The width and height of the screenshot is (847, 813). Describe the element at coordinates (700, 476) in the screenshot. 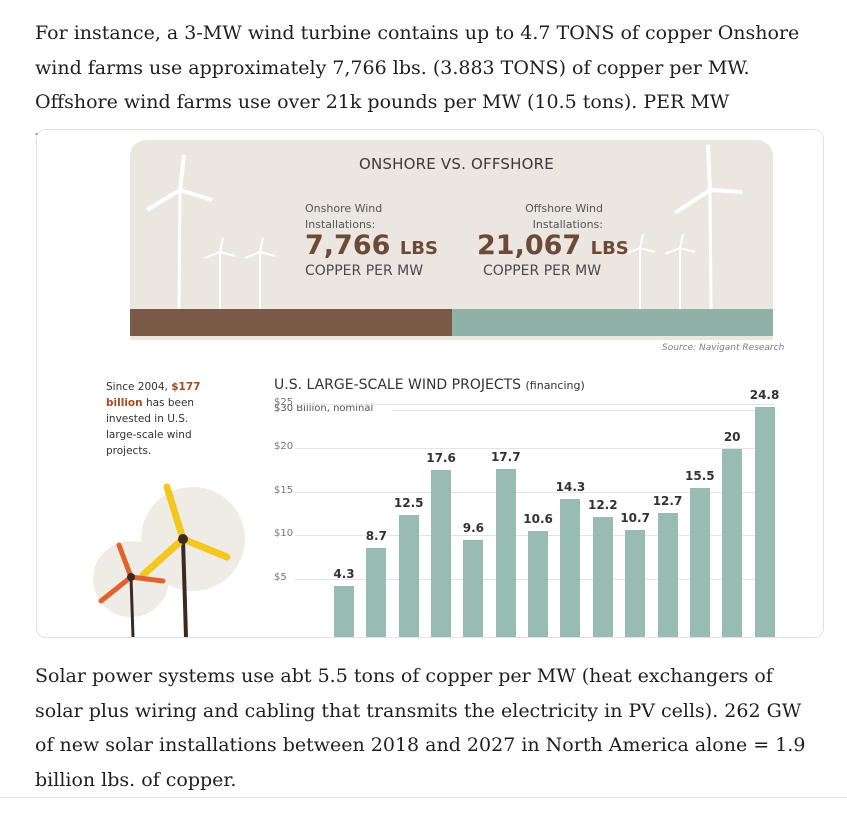

I see `bar-value-label: 15.5` at that location.